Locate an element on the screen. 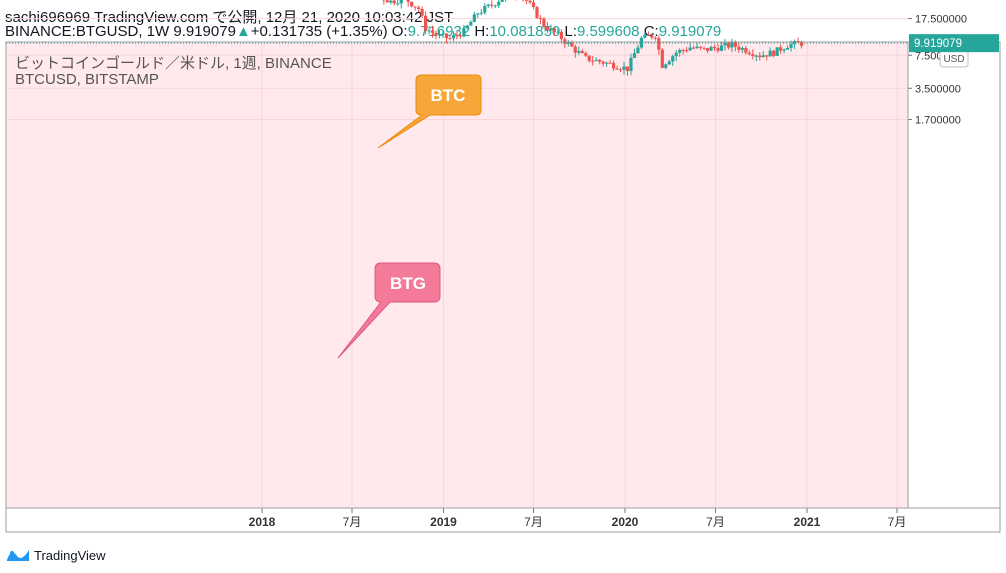  footer-brand: TradingView is located at coordinates (56, 555).